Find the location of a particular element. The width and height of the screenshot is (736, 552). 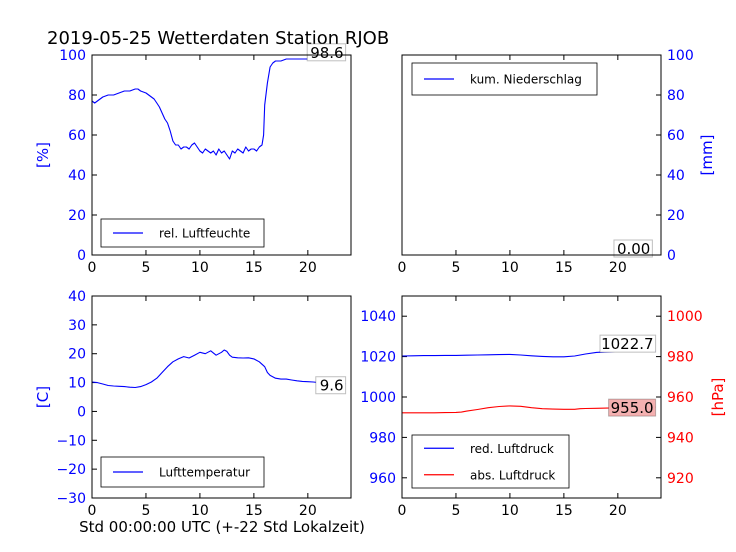

precipitation-ytick-label: 20 is located at coordinates (676, 216).